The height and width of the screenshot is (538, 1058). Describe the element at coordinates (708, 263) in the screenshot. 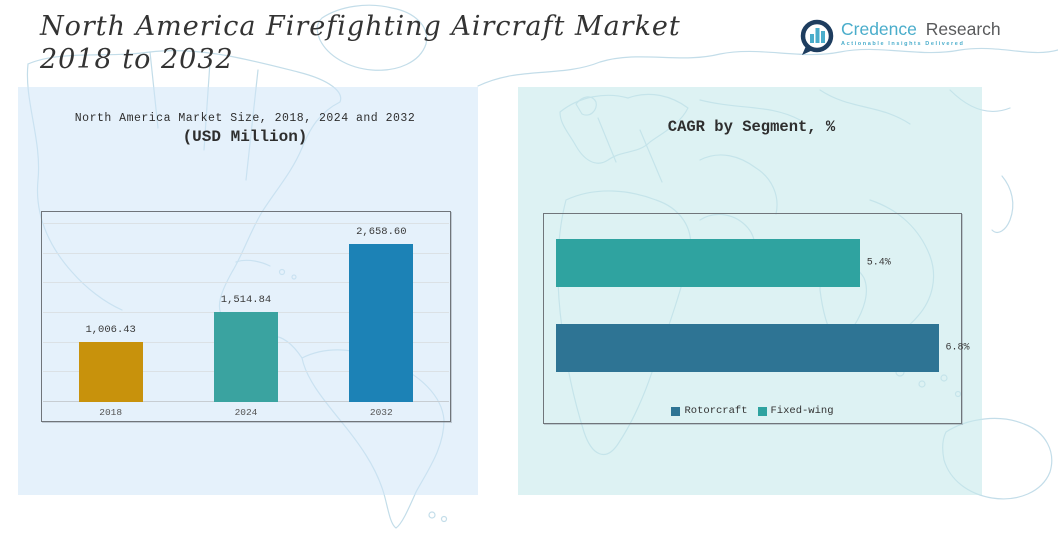

I see `bar-Fixed-wing` at that location.